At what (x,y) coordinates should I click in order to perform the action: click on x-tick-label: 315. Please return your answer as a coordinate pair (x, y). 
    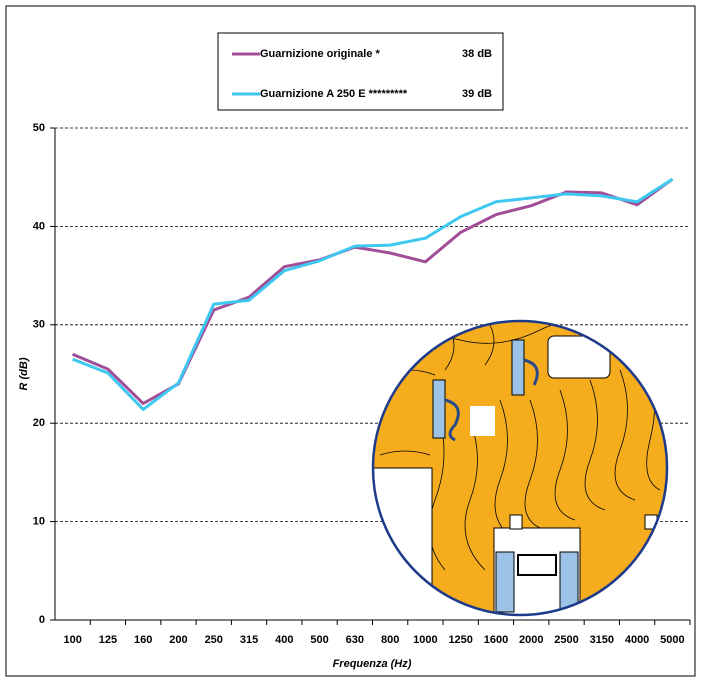
    Looking at the image, I should click on (249, 640).